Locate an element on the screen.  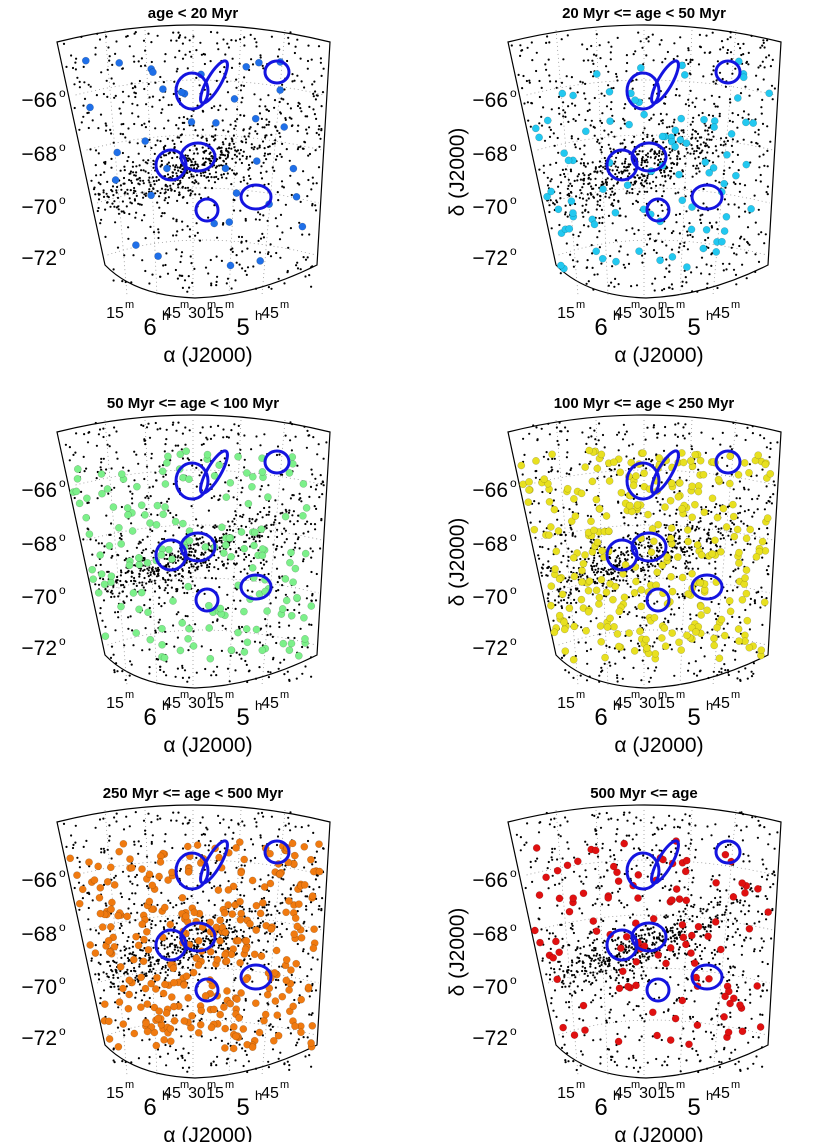
panel-title: 50 Myr <= age < 100 Myr is located at coordinates (193, 403).